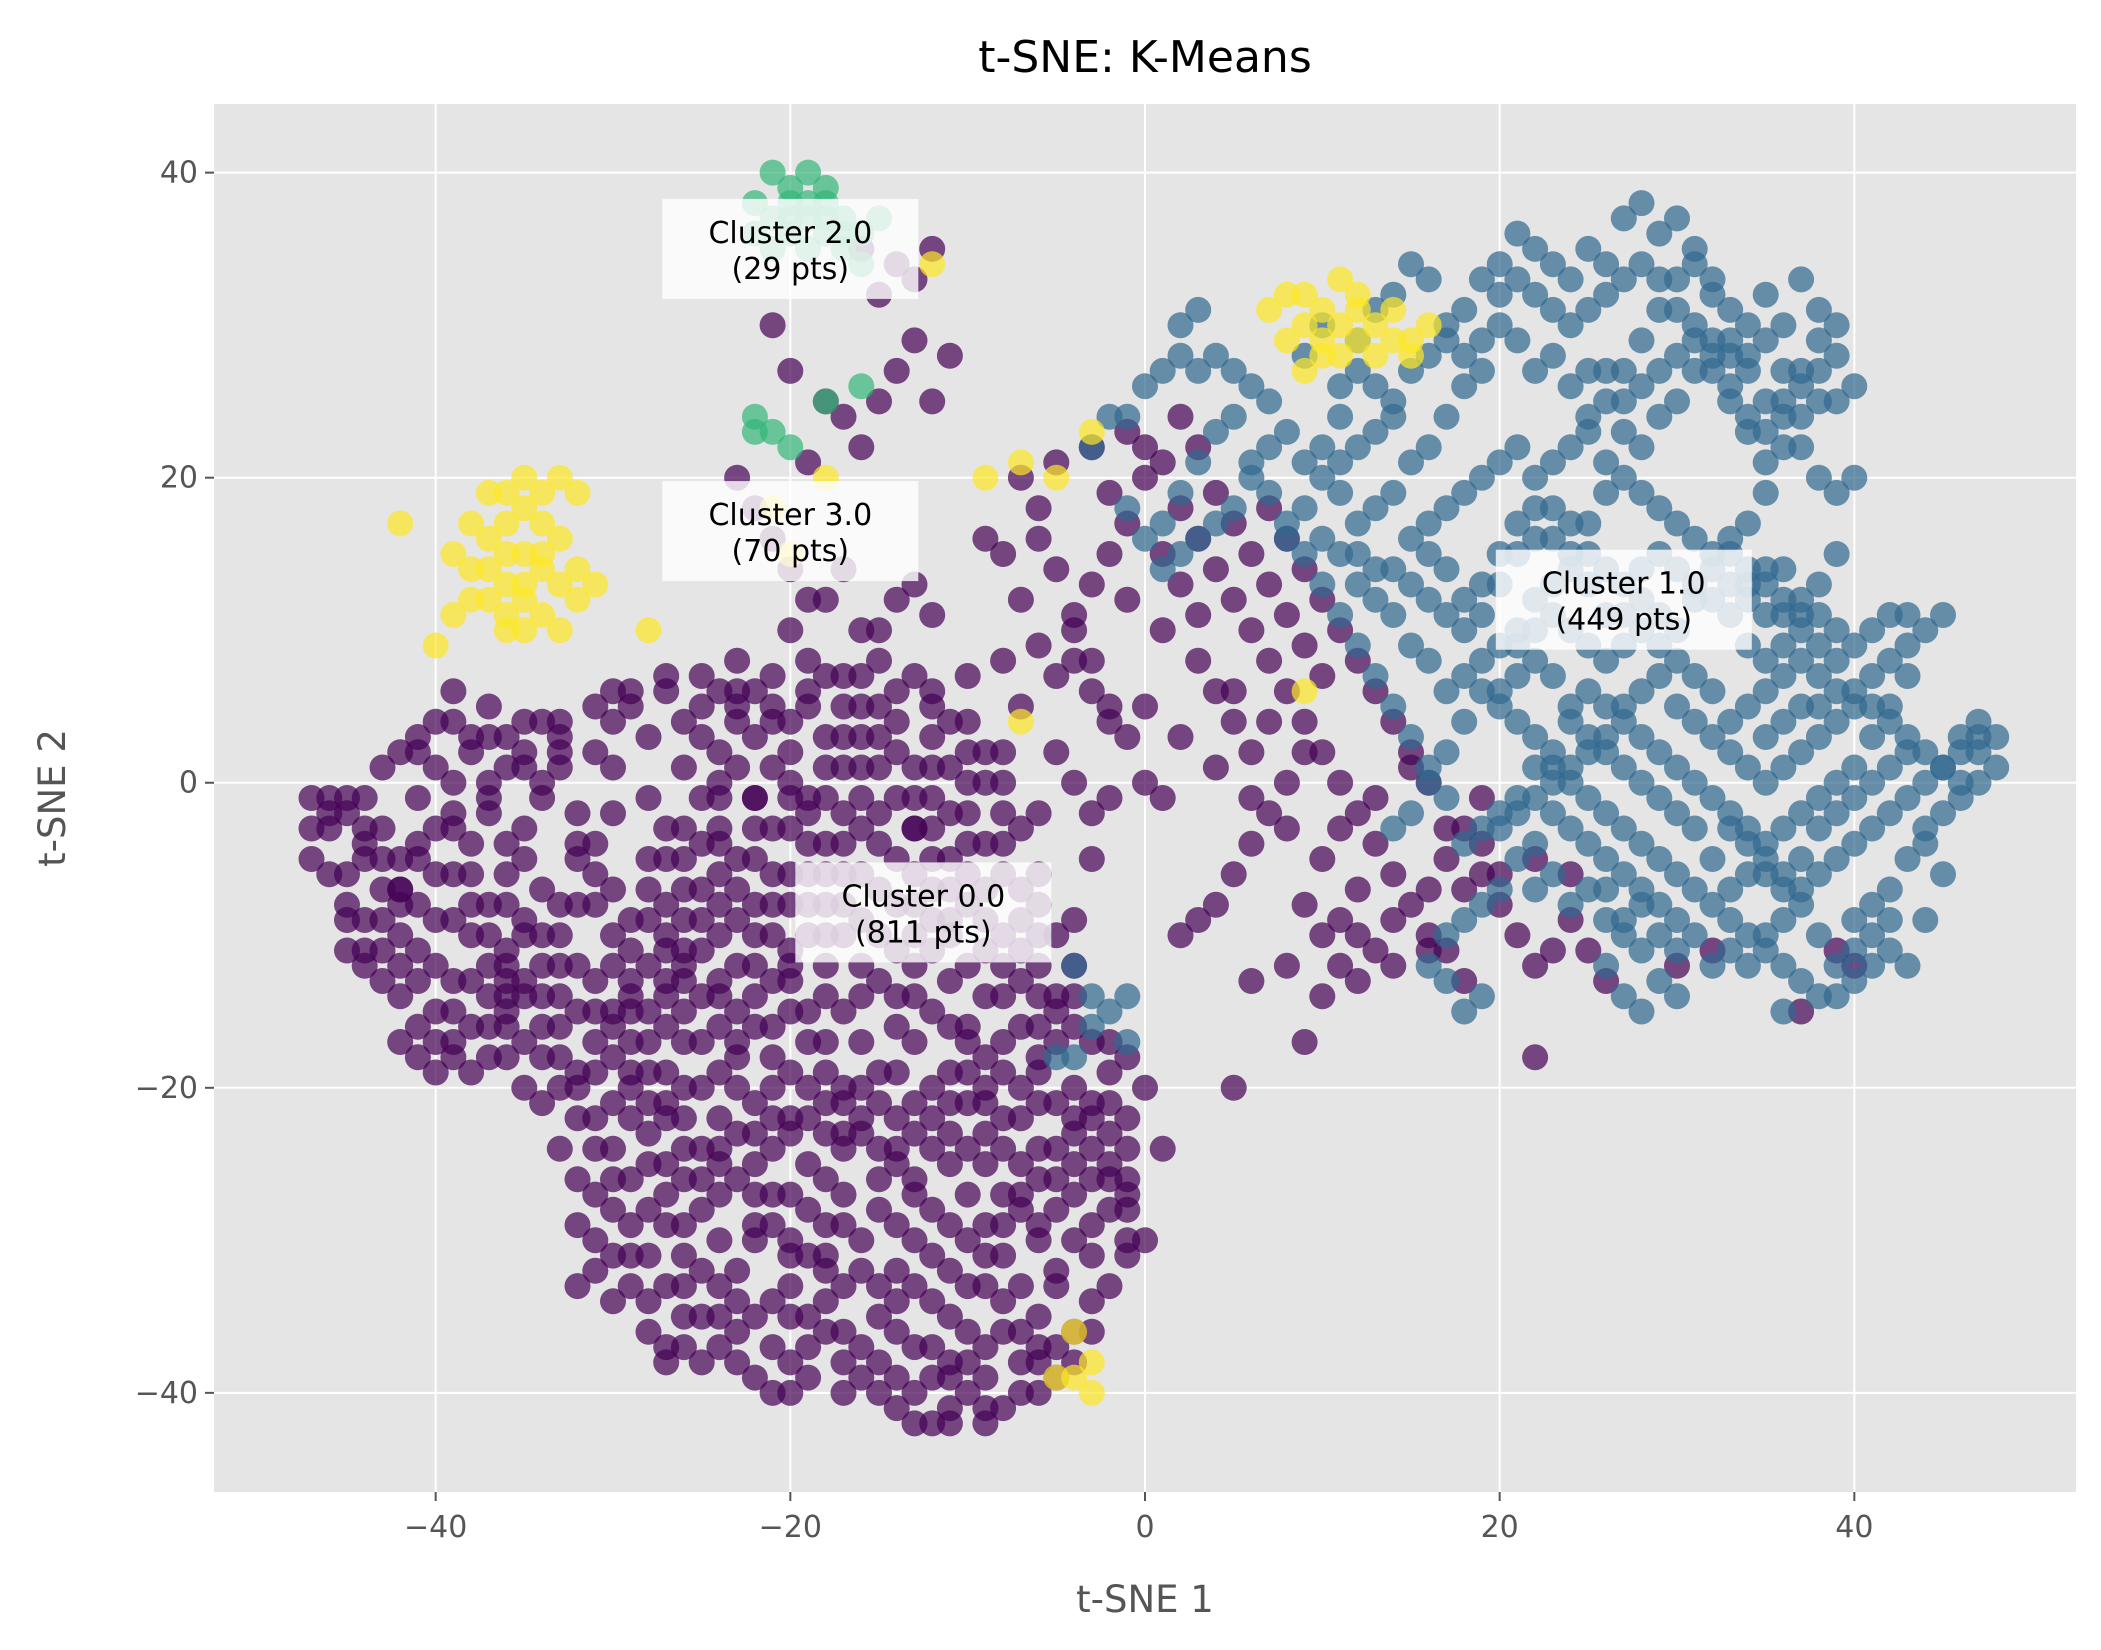 The height and width of the screenshot is (1650, 2101). Describe the element at coordinates (166, 1393) in the screenshot. I see `y-tick-label: −40` at that location.